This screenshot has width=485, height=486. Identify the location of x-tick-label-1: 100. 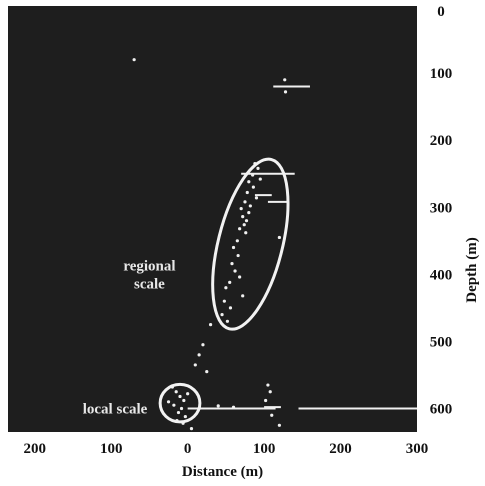
(111, 449).